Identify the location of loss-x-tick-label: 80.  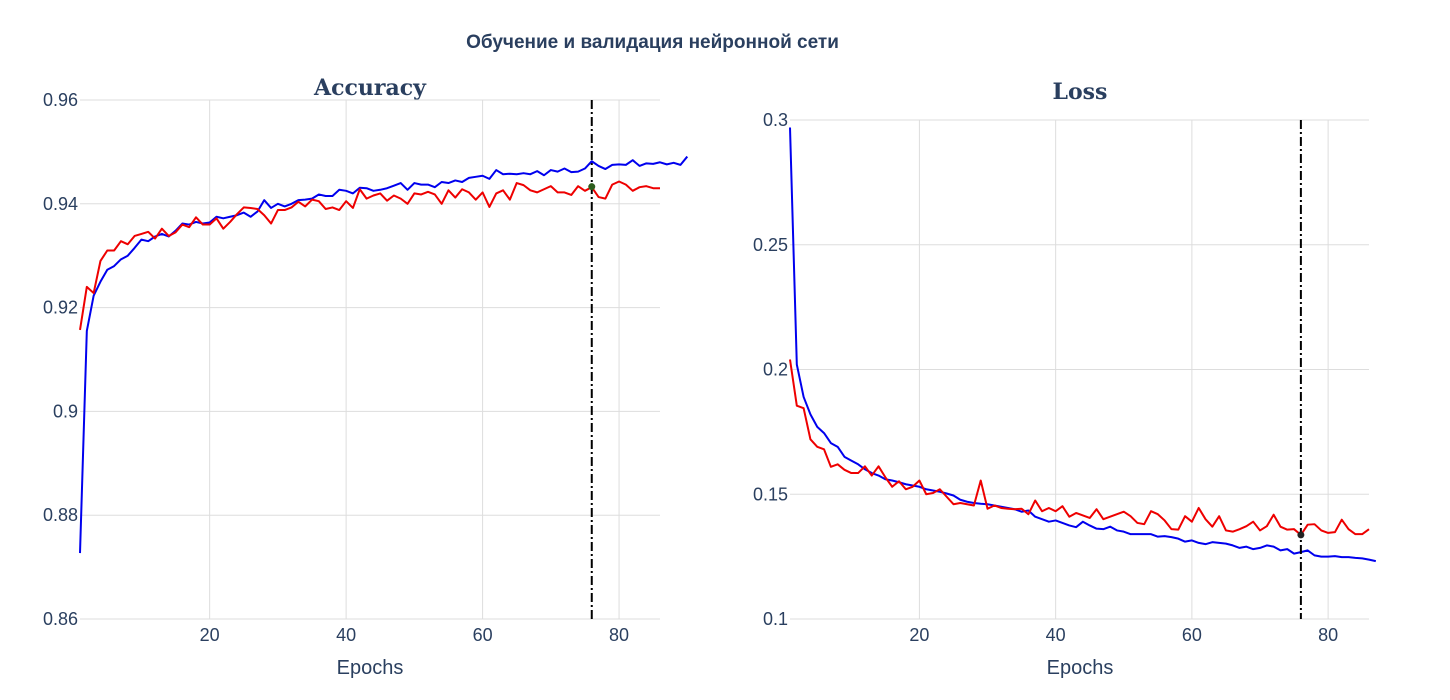
(1328, 635).